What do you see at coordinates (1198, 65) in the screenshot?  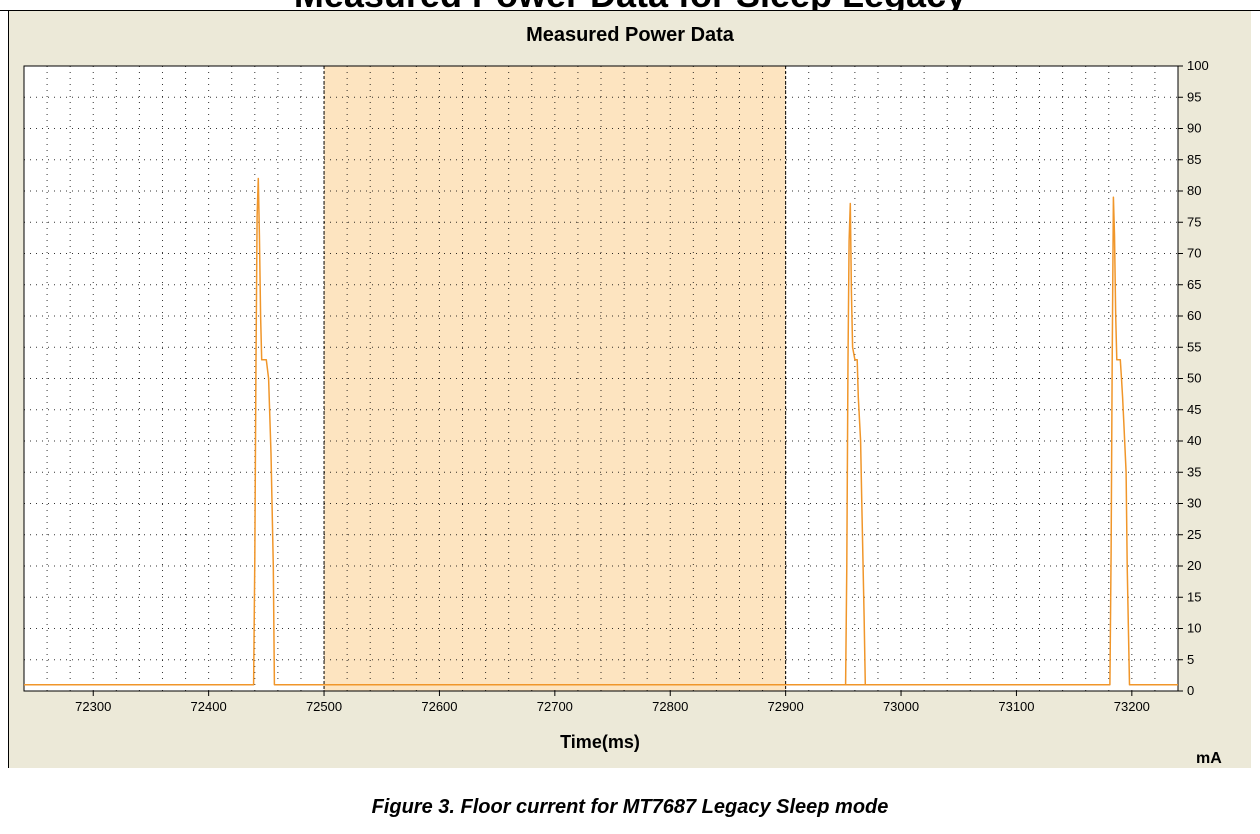 I see `y-tick-label: 100` at bounding box center [1198, 65].